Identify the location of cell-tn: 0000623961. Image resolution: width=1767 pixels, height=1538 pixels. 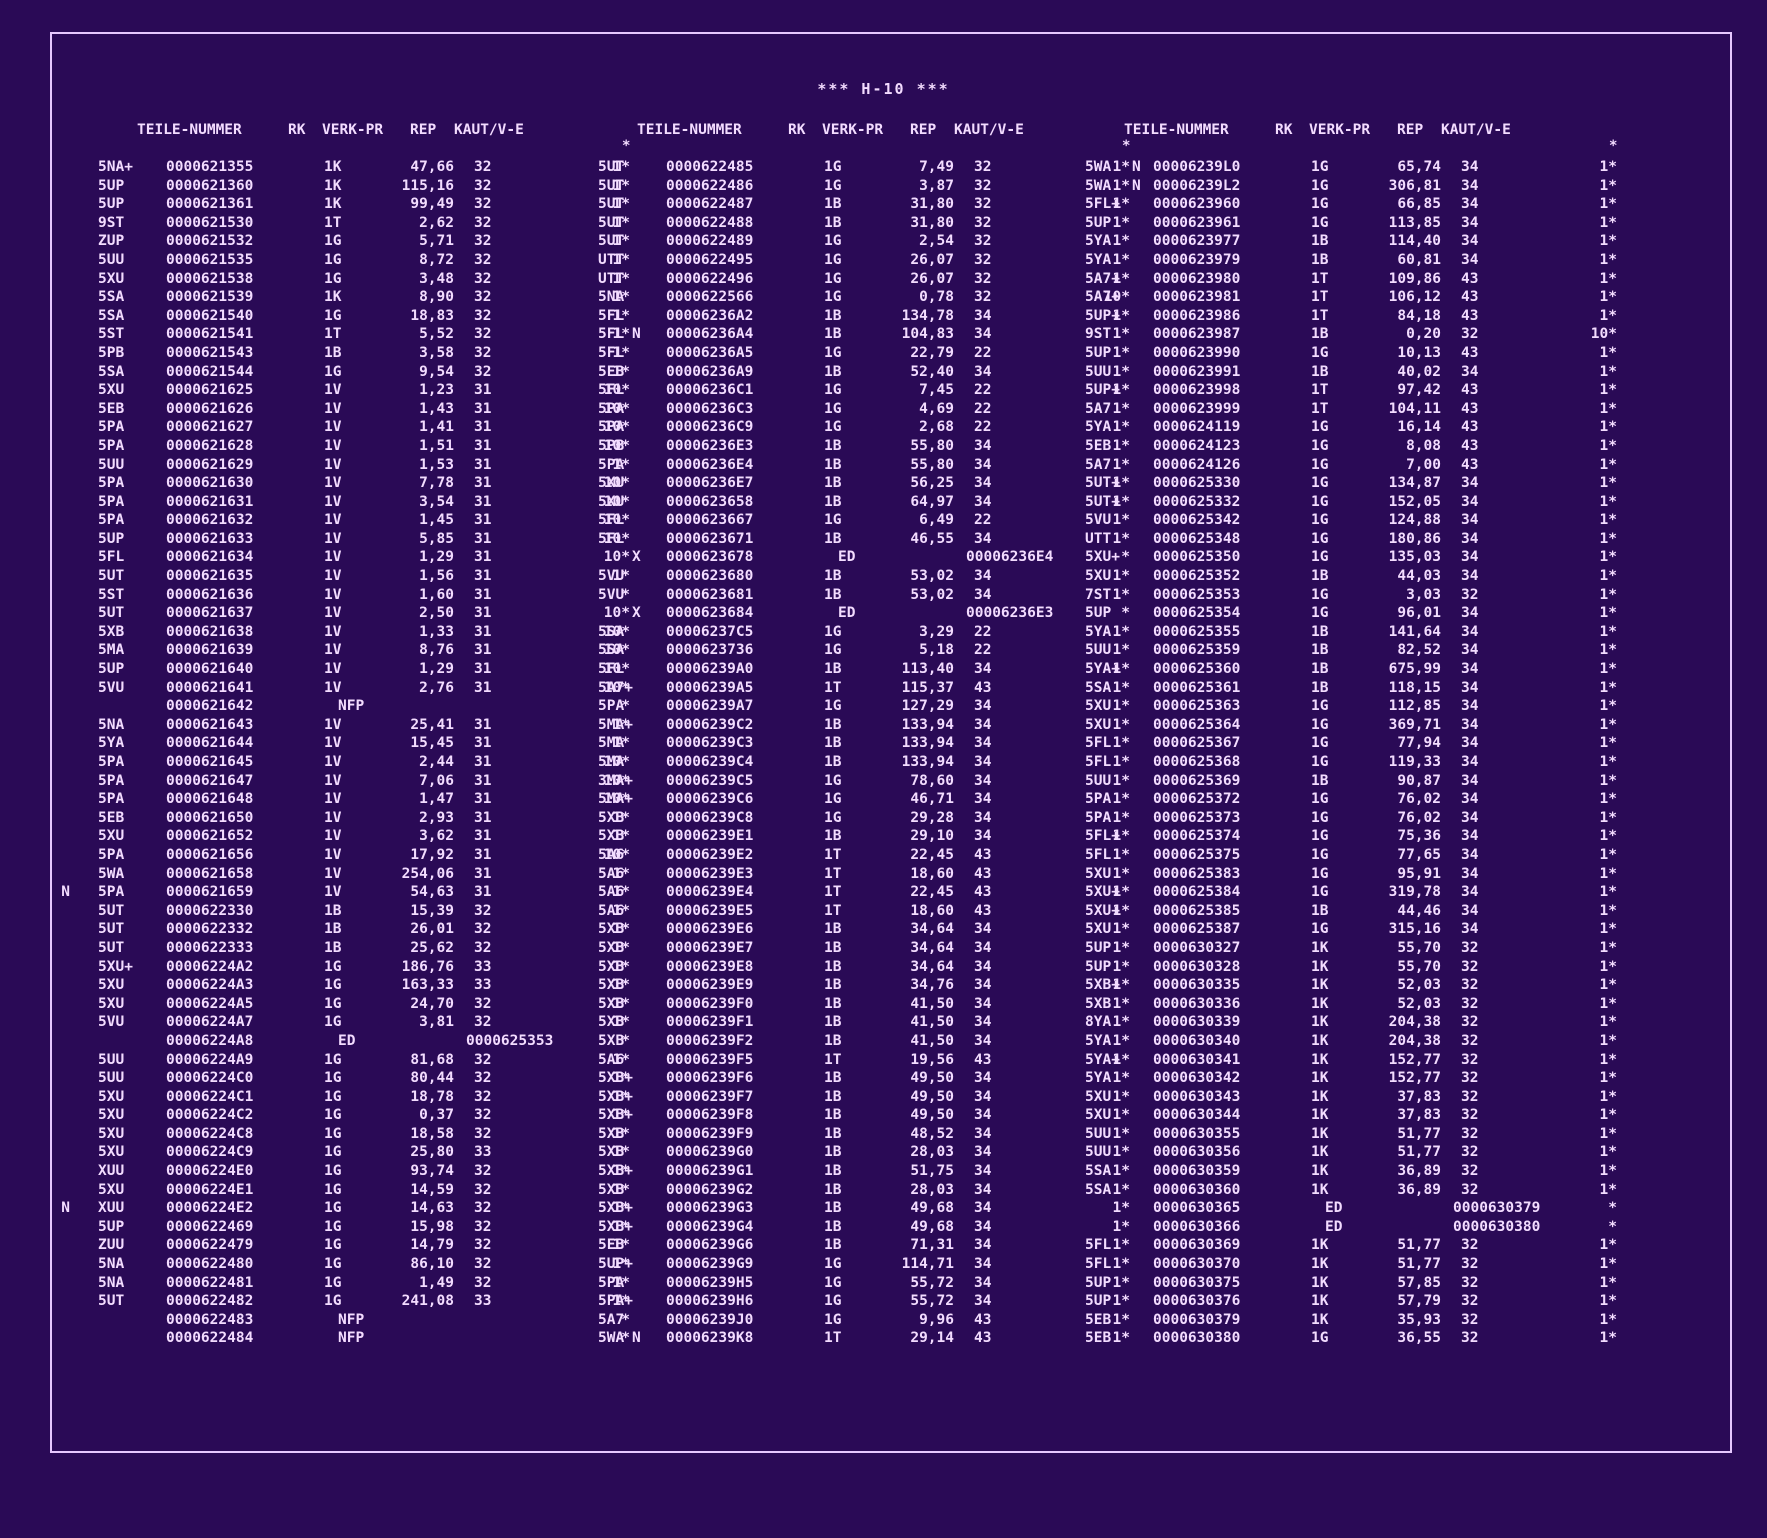
(1197, 222).